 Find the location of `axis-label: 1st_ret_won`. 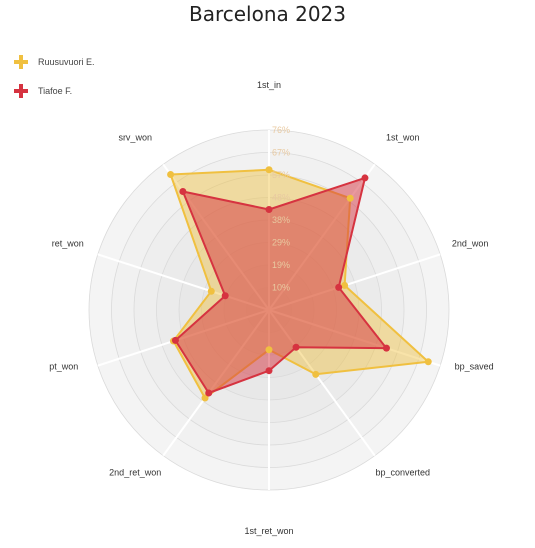

axis-label: 1st_ret_won is located at coordinates (268, 531).